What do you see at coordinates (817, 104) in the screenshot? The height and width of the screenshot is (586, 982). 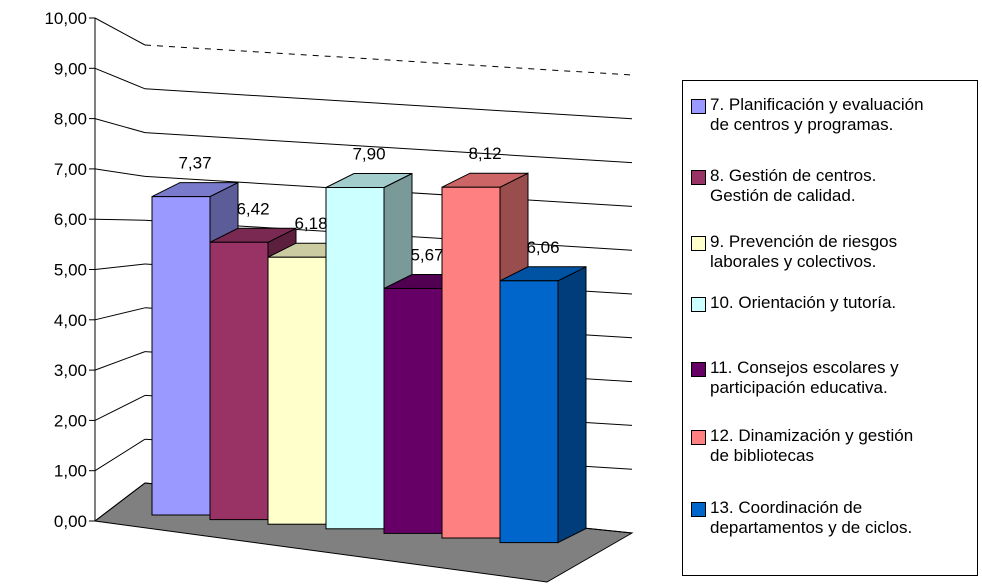 I see `legend-label-line: 7. Planificación y evaluación` at bounding box center [817, 104].